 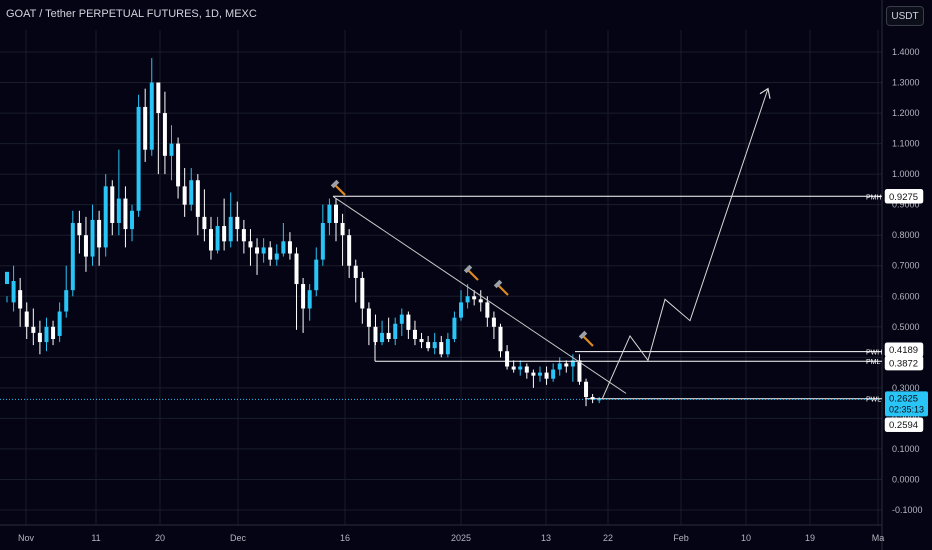 I want to click on time-tick-label: Dec, so click(x=238, y=538).